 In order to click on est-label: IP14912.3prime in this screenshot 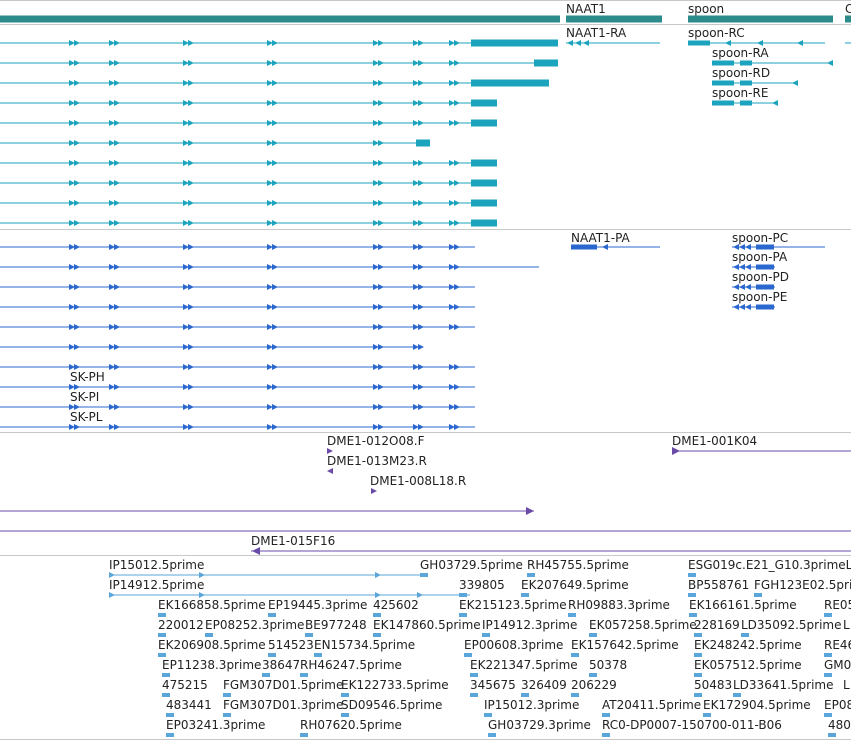, I will do `click(530, 625)`.